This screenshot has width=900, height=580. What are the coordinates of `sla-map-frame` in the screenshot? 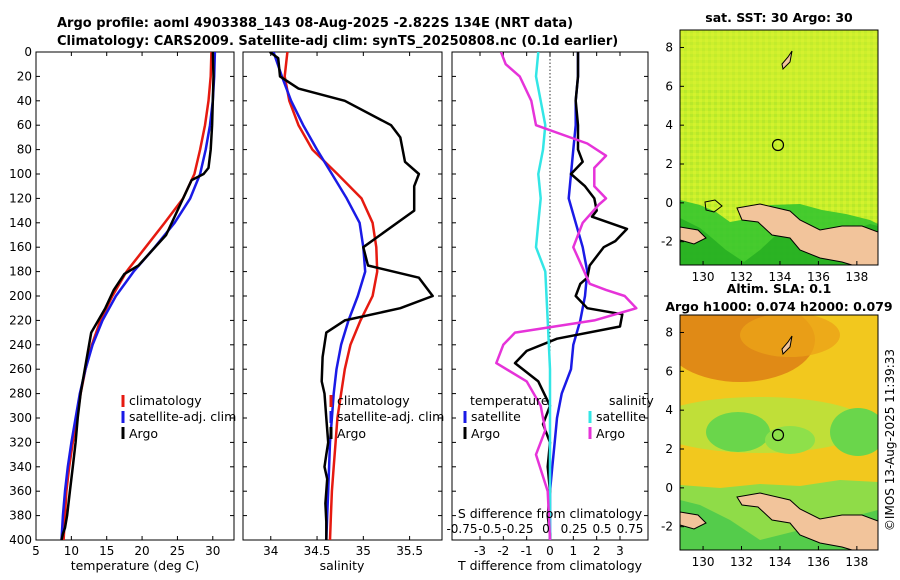 It's located at (779, 432).